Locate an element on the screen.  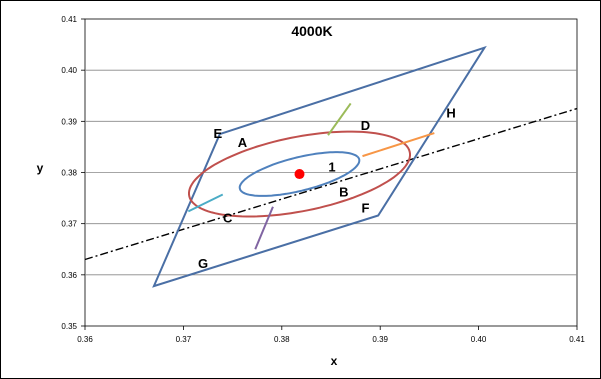
segment-purple is located at coordinates (264, 228).